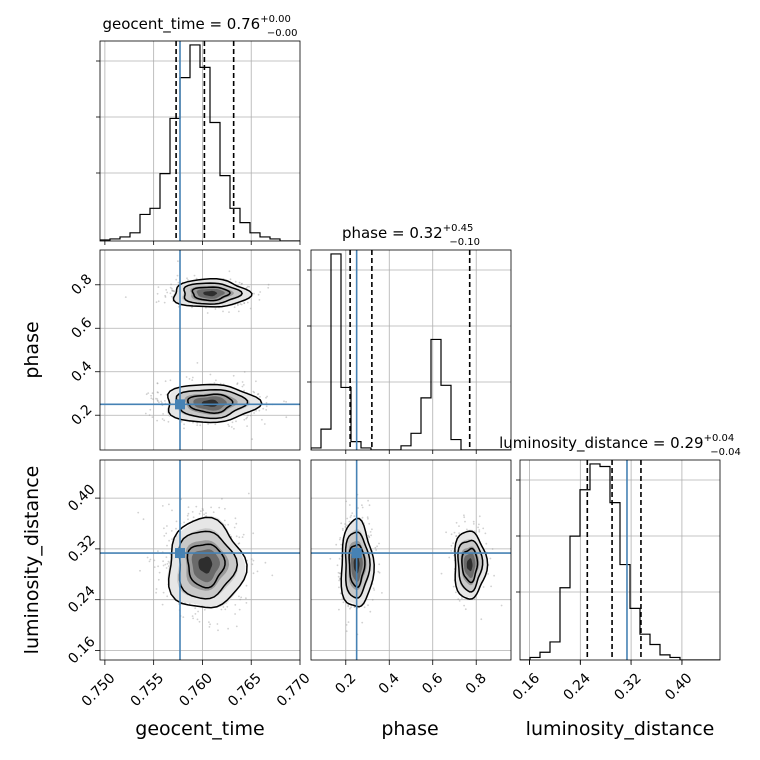 Image resolution: width=760 pixels, height=760 pixels. Describe the element at coordinates (458, 228) in the screenshot. I see `title-sup: +0.45` at that location.